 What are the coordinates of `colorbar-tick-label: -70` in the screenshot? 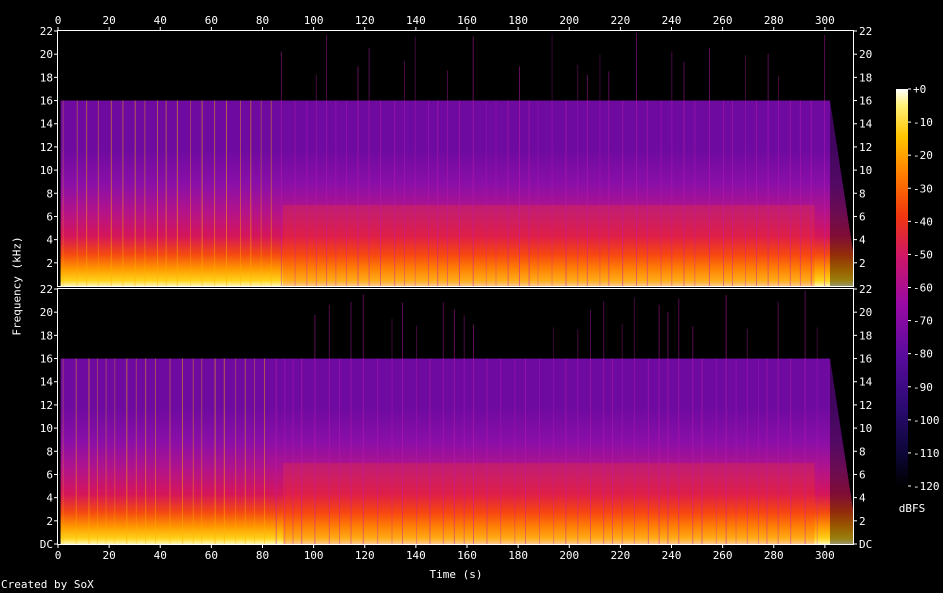 It's located at (923, 321).